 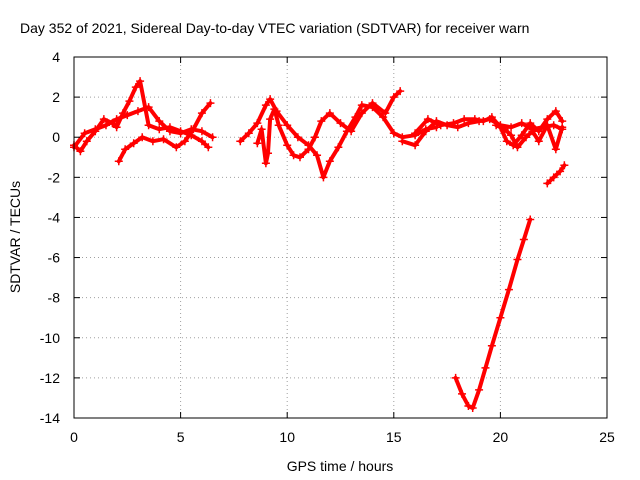 What do you see at coordinates (181, 437) in the screenshot?
I see `x-tick-label: 5` at bounding box center [181, 437].